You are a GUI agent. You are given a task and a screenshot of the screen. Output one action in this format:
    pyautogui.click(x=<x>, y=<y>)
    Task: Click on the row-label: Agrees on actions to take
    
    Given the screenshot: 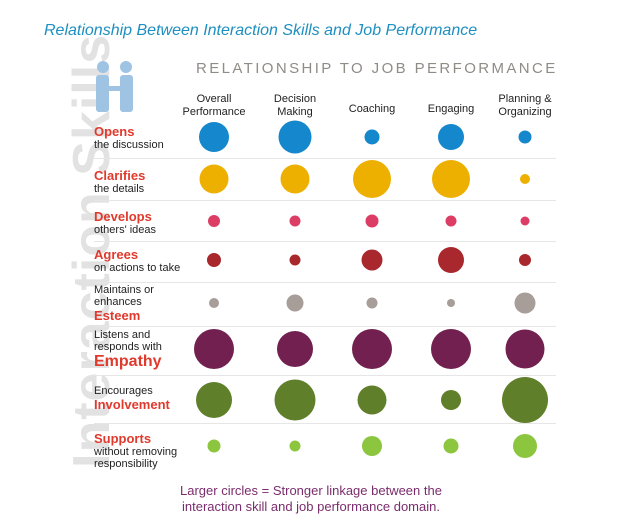 What is the action you would take?
    pyautogui.click(x=144, y=260)
    